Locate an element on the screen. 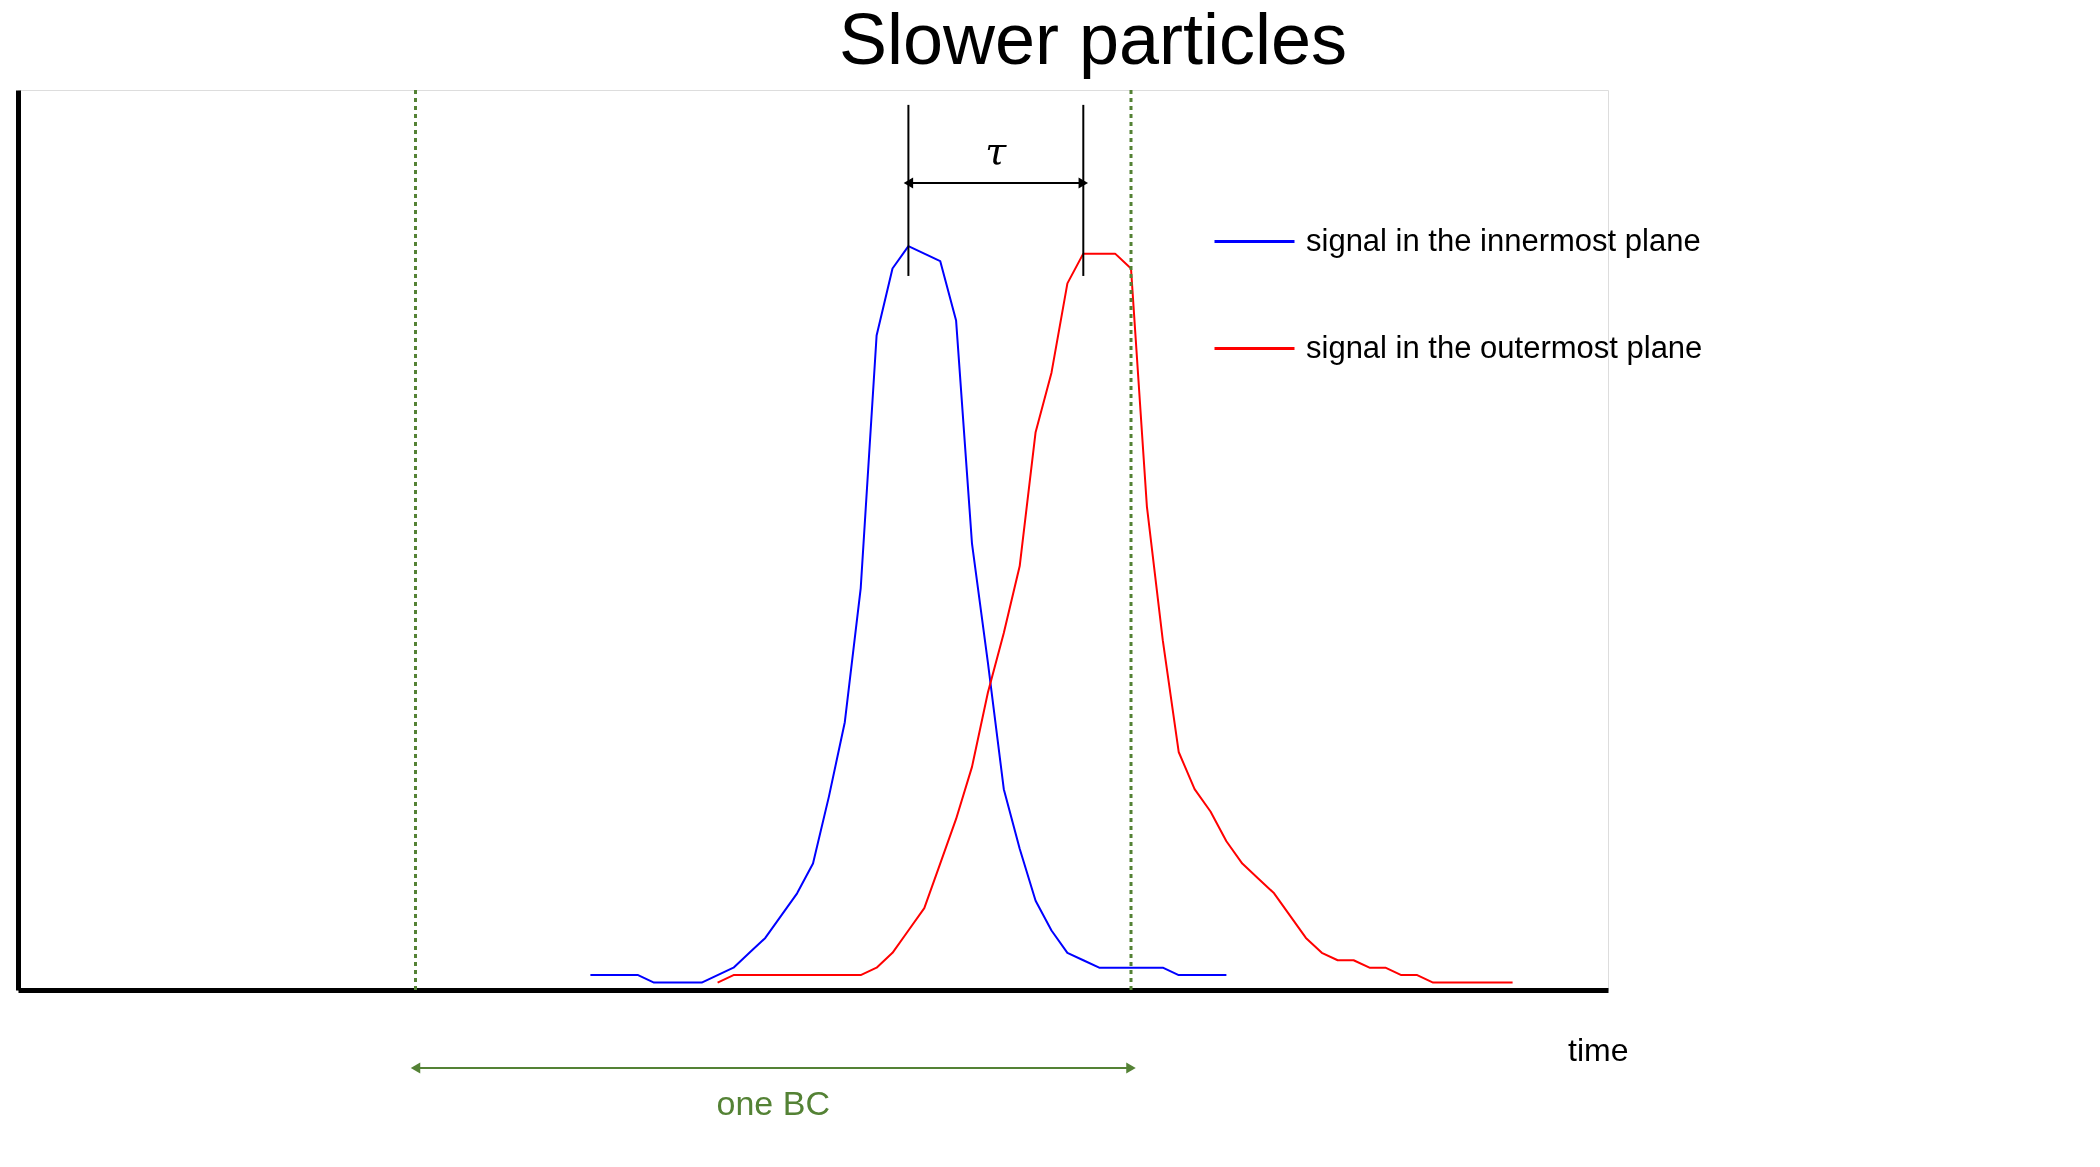 The height and width of the screenshot is (1167, 2100). text: one BC is located at coordinates (773, 1103).